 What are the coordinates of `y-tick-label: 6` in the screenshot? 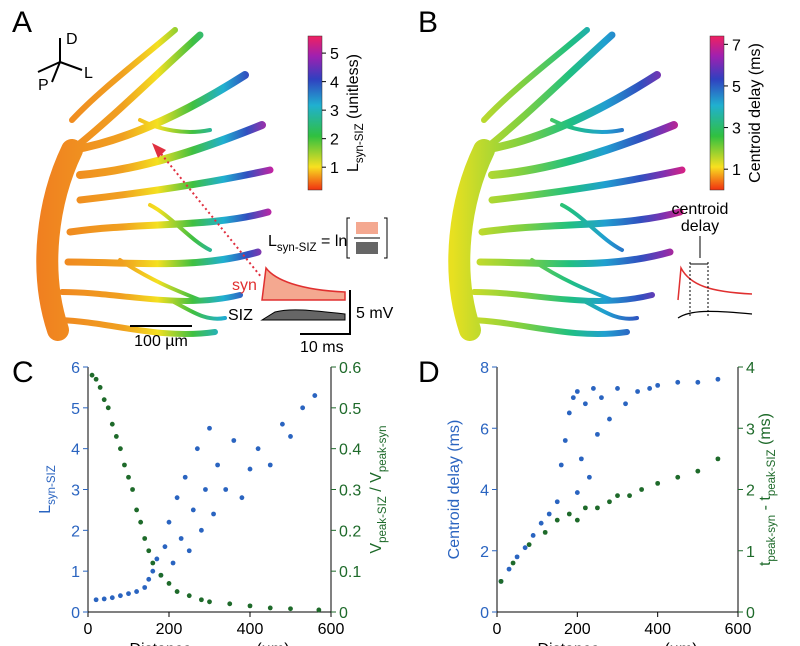 It's located at (484, 429).